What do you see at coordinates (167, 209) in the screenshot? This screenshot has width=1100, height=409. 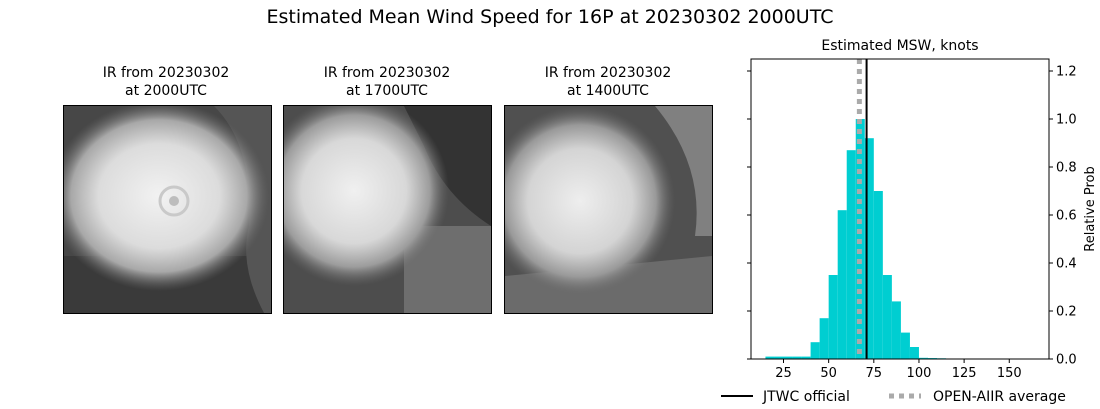 I see `ir-image-2000utc` at bounding box center [167, 209].